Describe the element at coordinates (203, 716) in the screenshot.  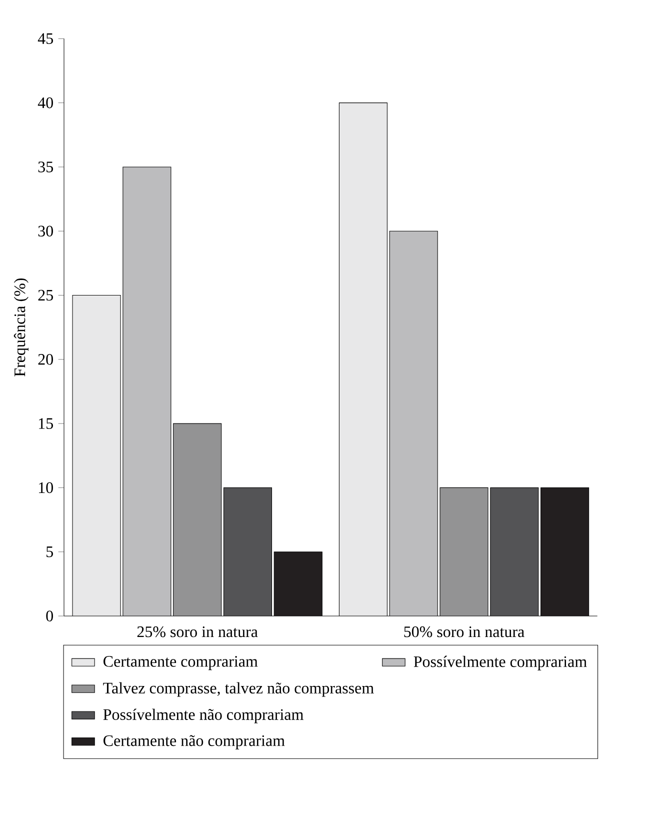
I see `legend-label: Possívelmente não comprariam` at that location.